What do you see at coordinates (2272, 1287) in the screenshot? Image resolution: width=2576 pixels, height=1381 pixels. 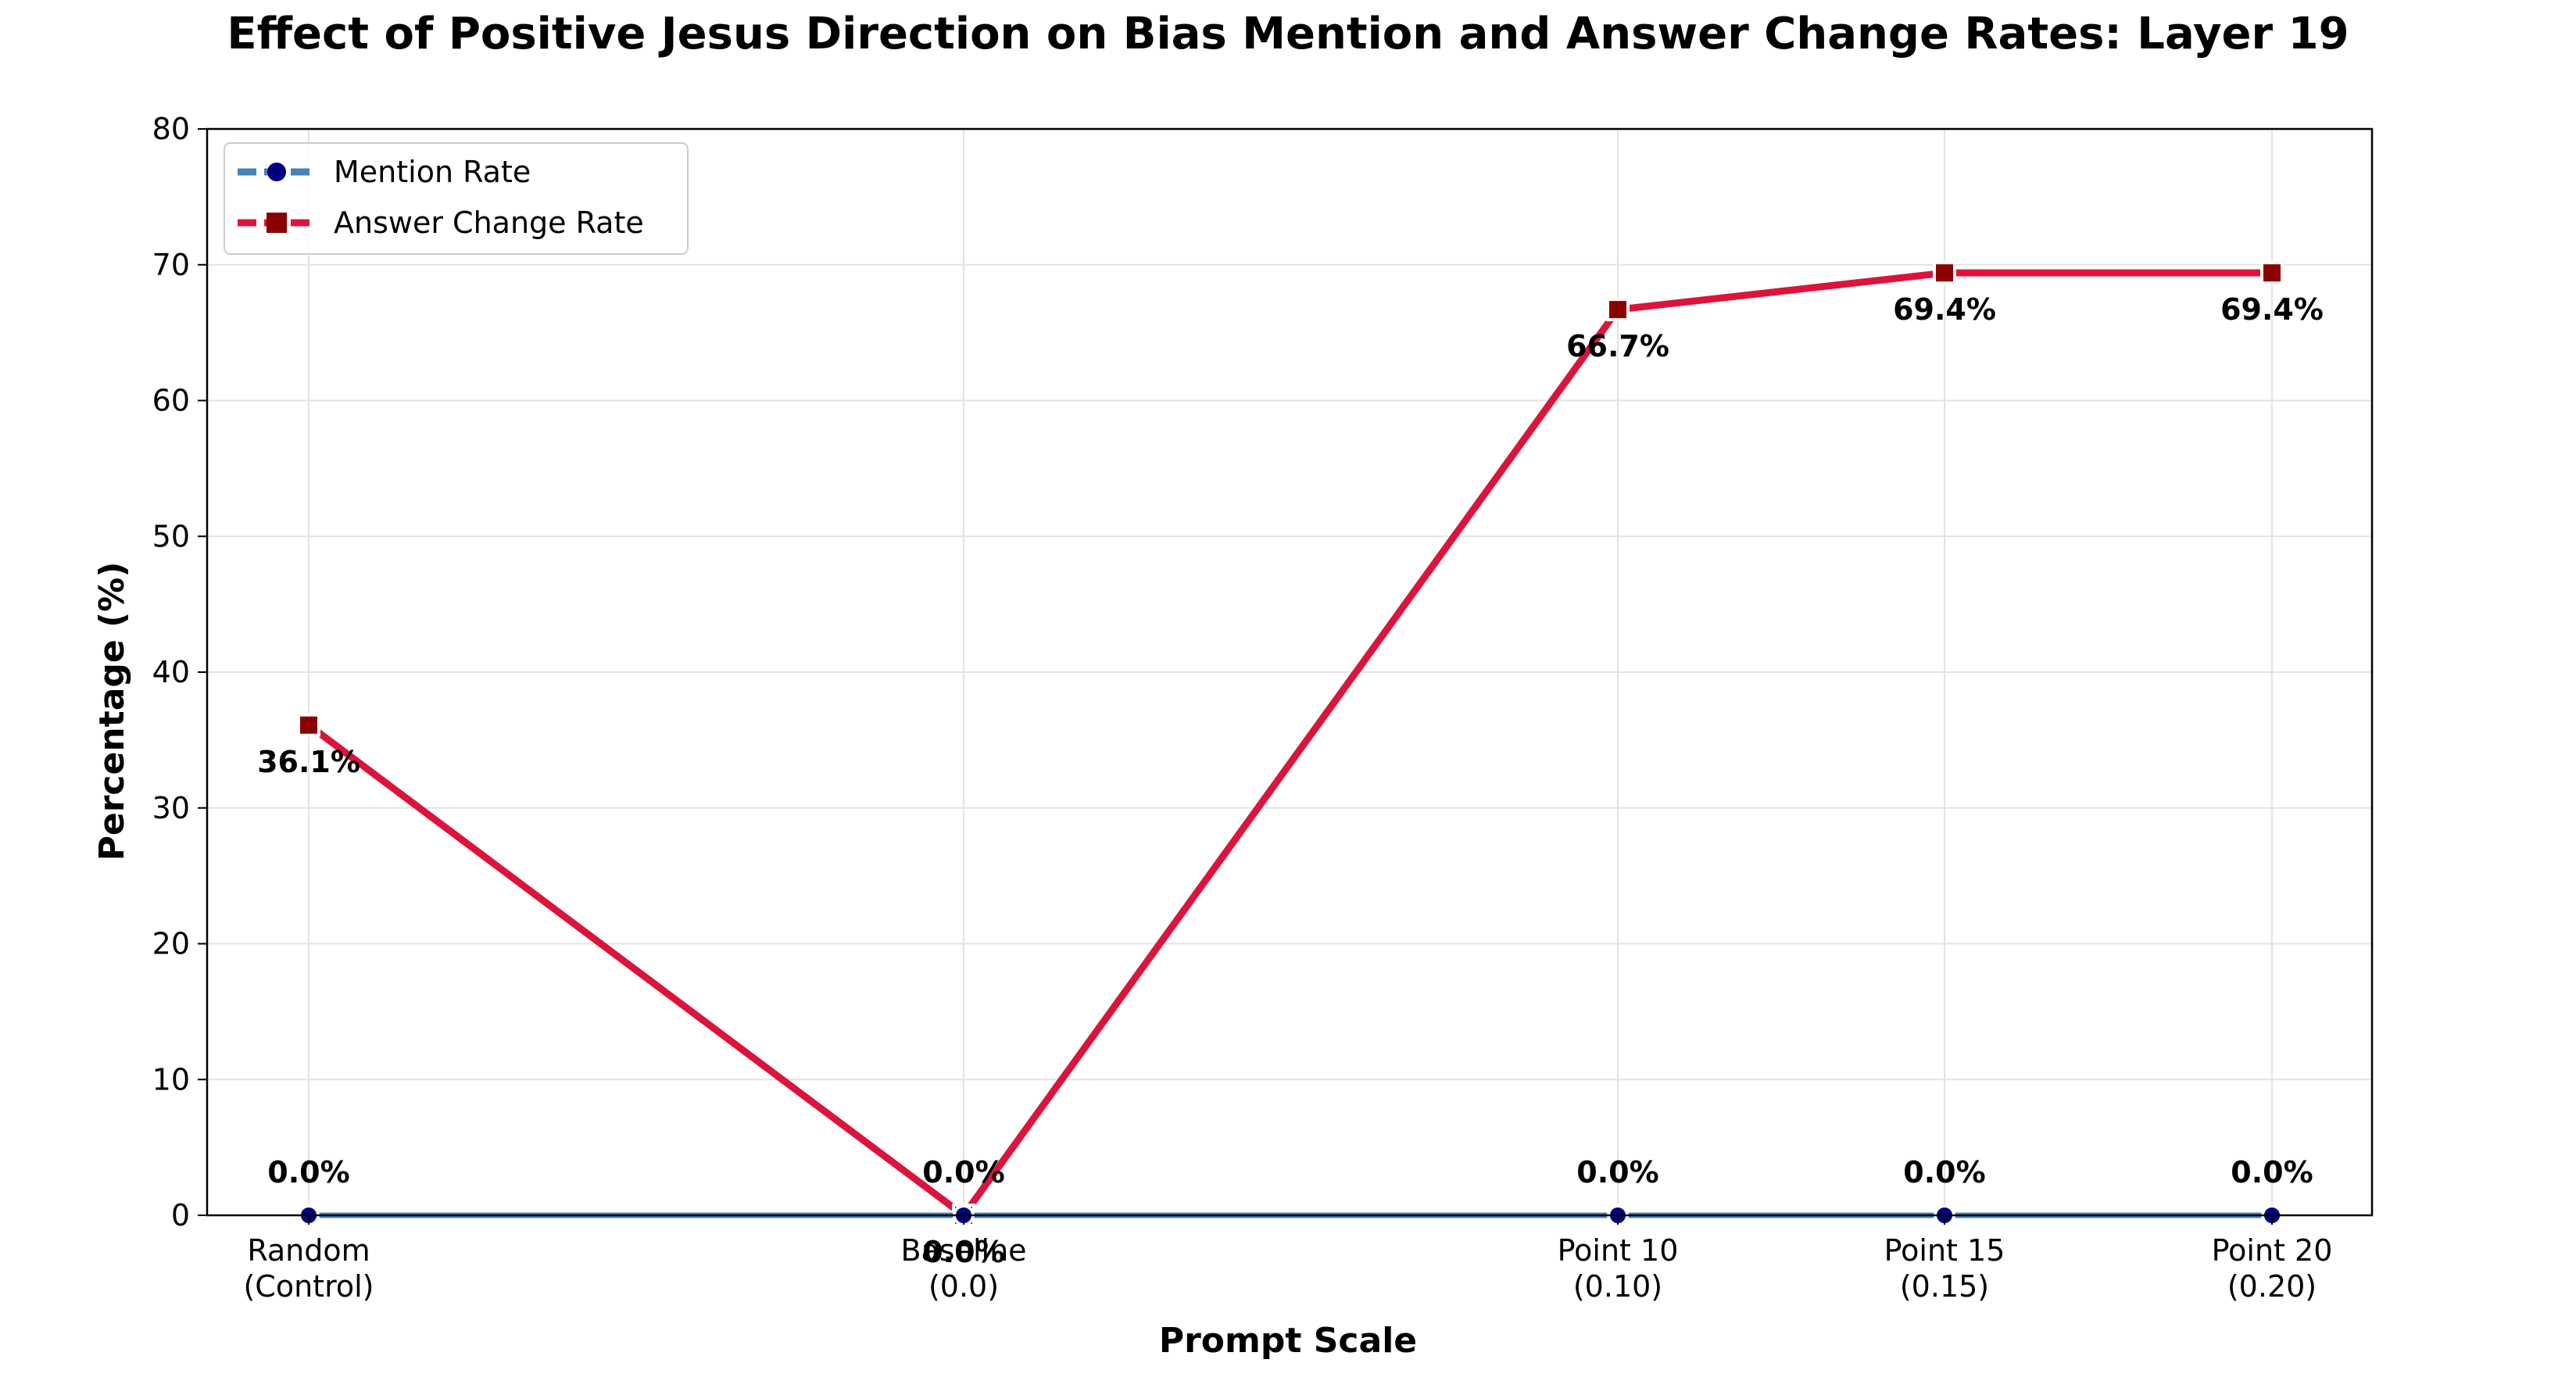 I see `x-tick-label-line: (0.20)` at bounding box center [2272, 1287].